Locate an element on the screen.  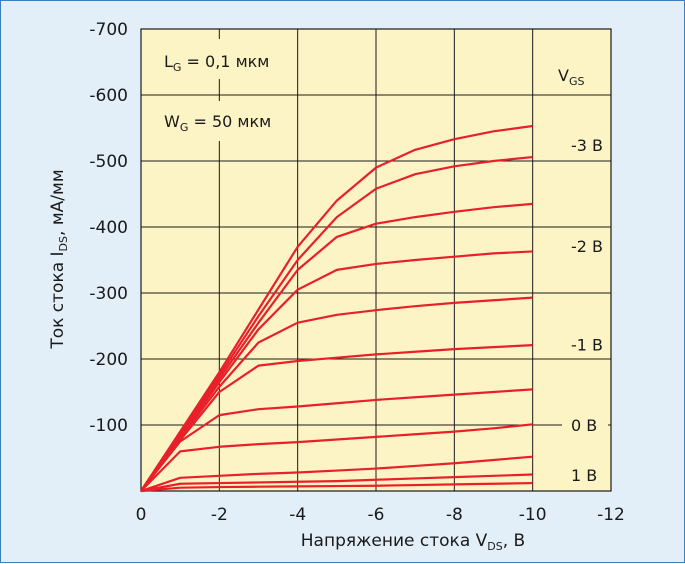
curve-label: 1 В is located at coordinates (584, 475).